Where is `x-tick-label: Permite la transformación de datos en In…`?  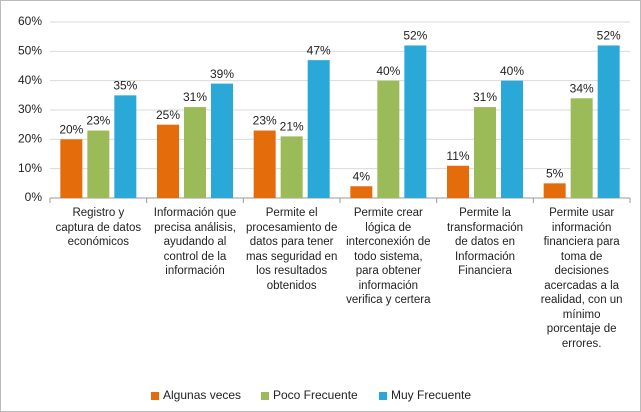 x-tick-label: Permite la transformación de datos en In… is located at coordinates (485, 242).